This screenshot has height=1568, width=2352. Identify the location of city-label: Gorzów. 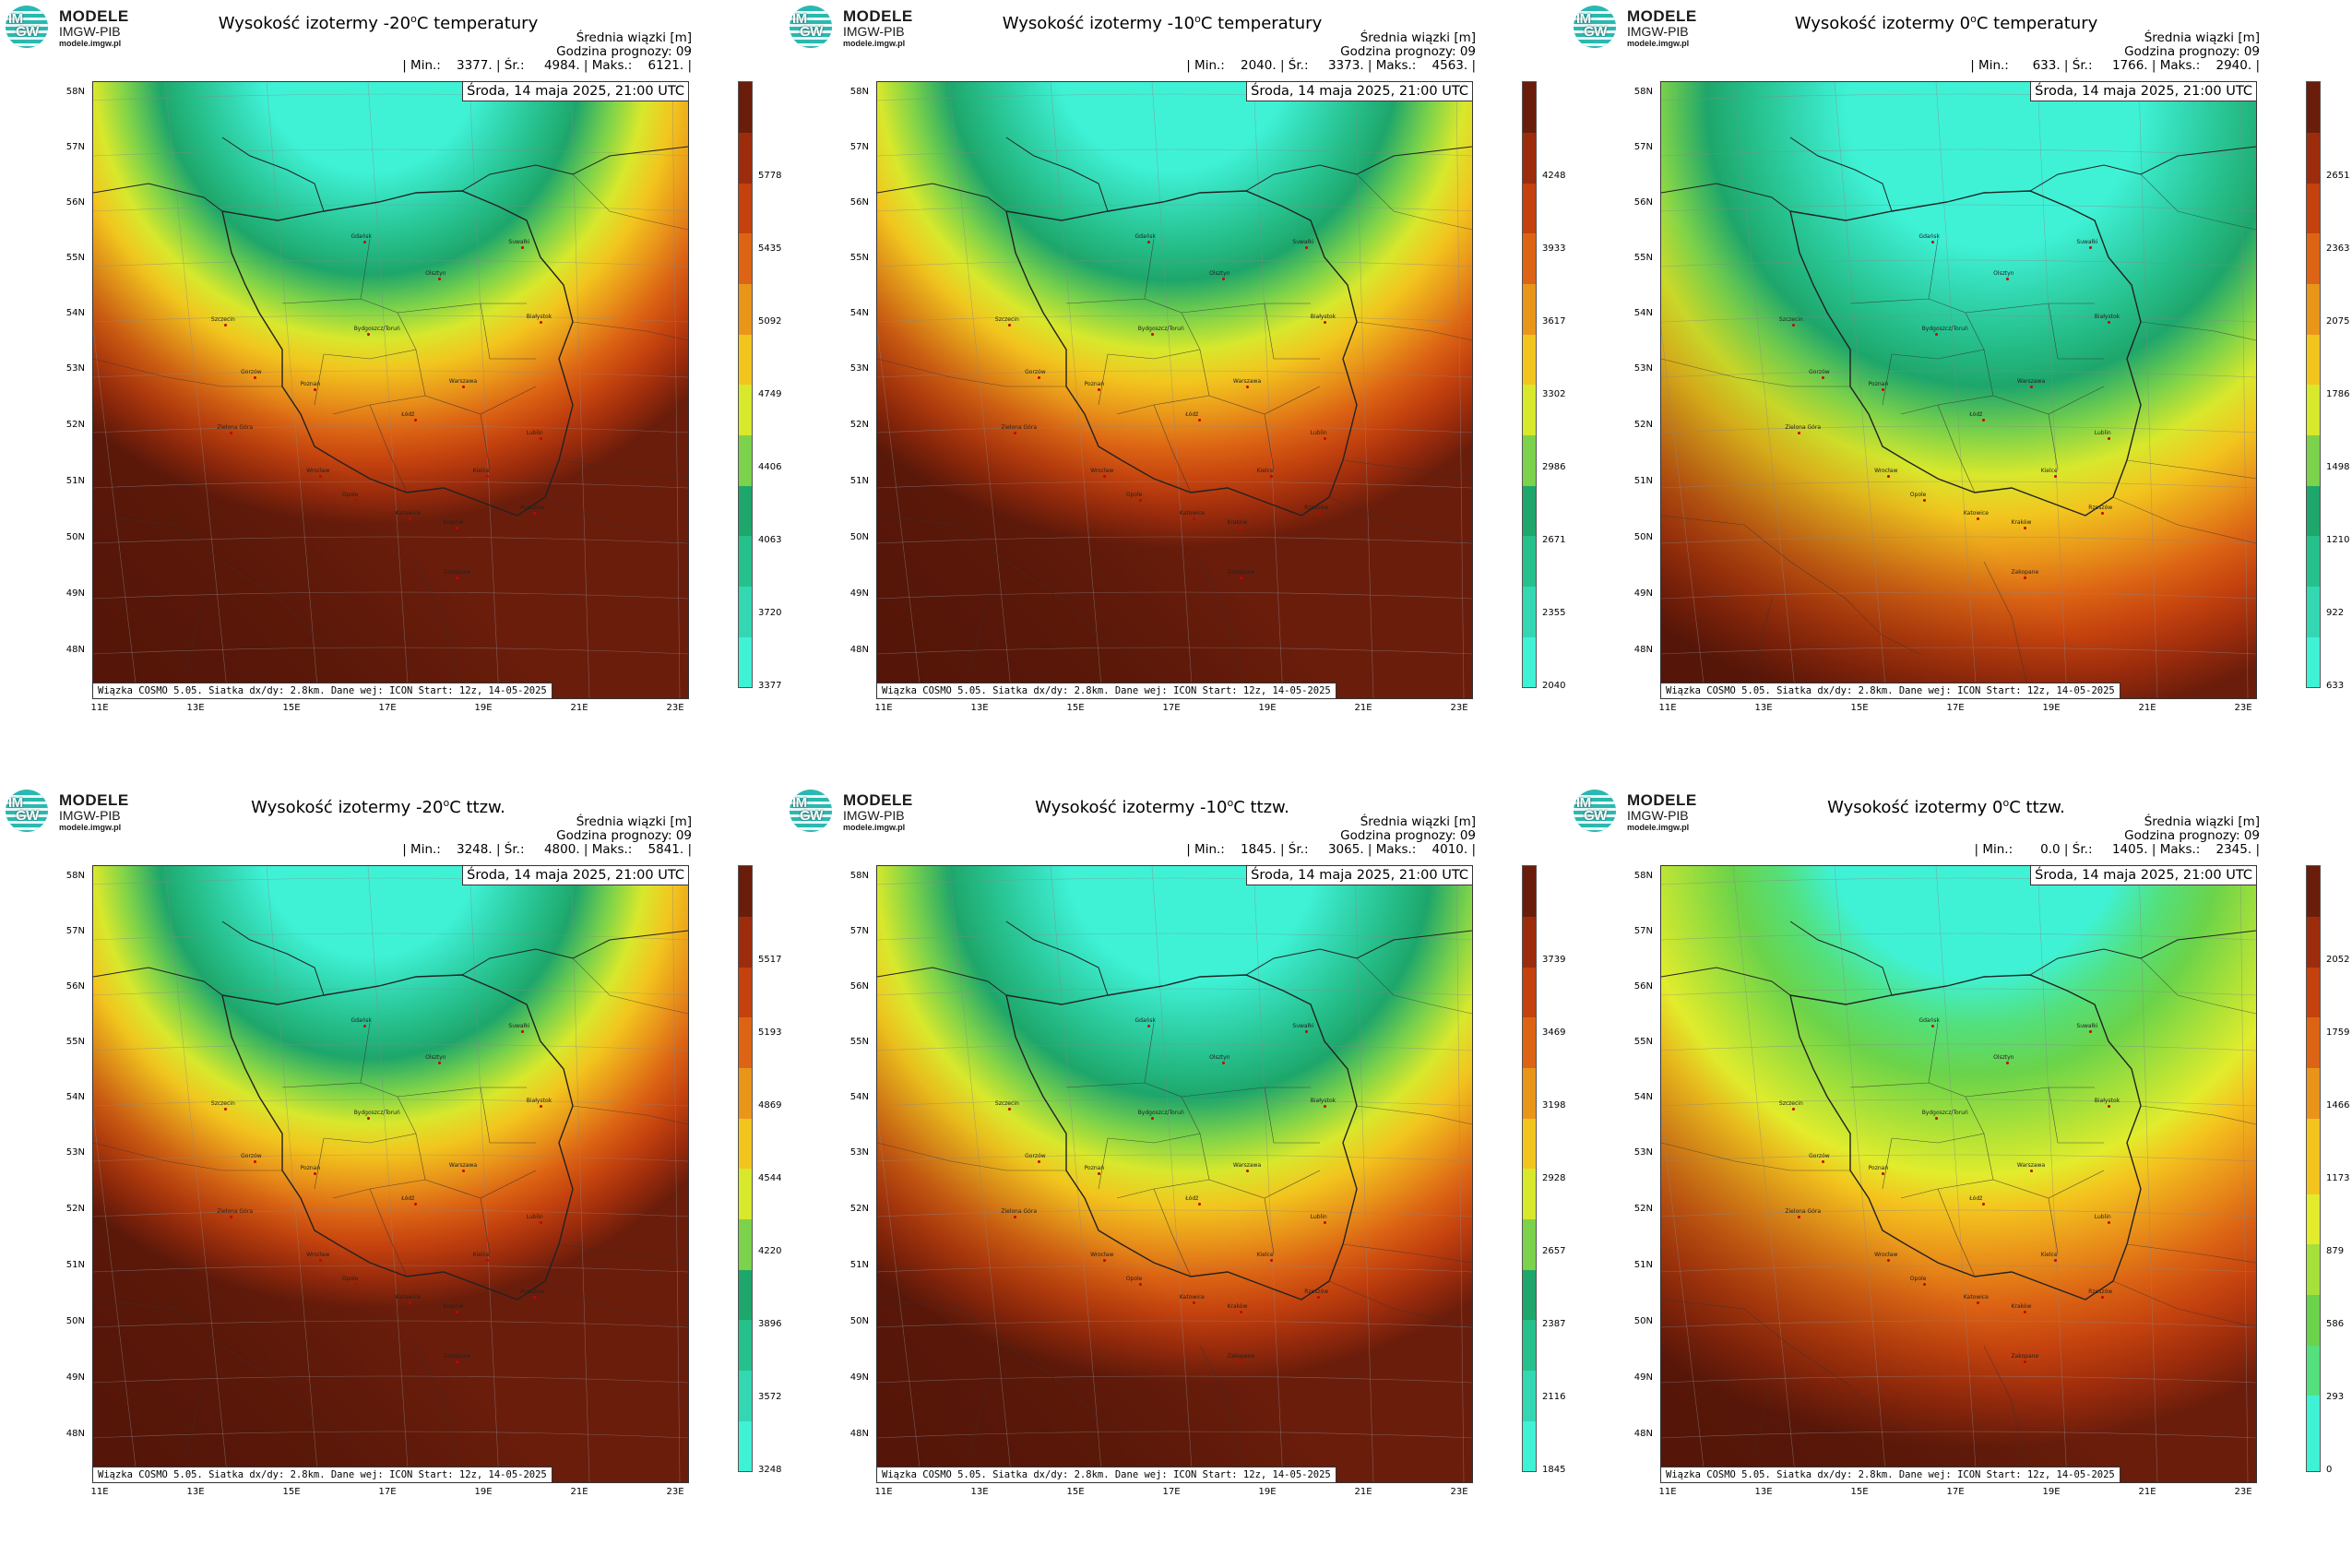
(1035, 1155).